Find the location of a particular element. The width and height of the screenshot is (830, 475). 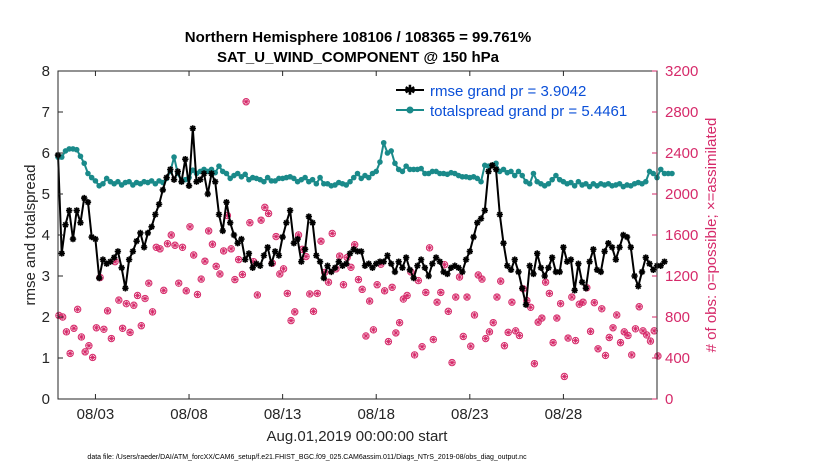

y-right-tick-label: 1600 is located at coordinates (681, 235).